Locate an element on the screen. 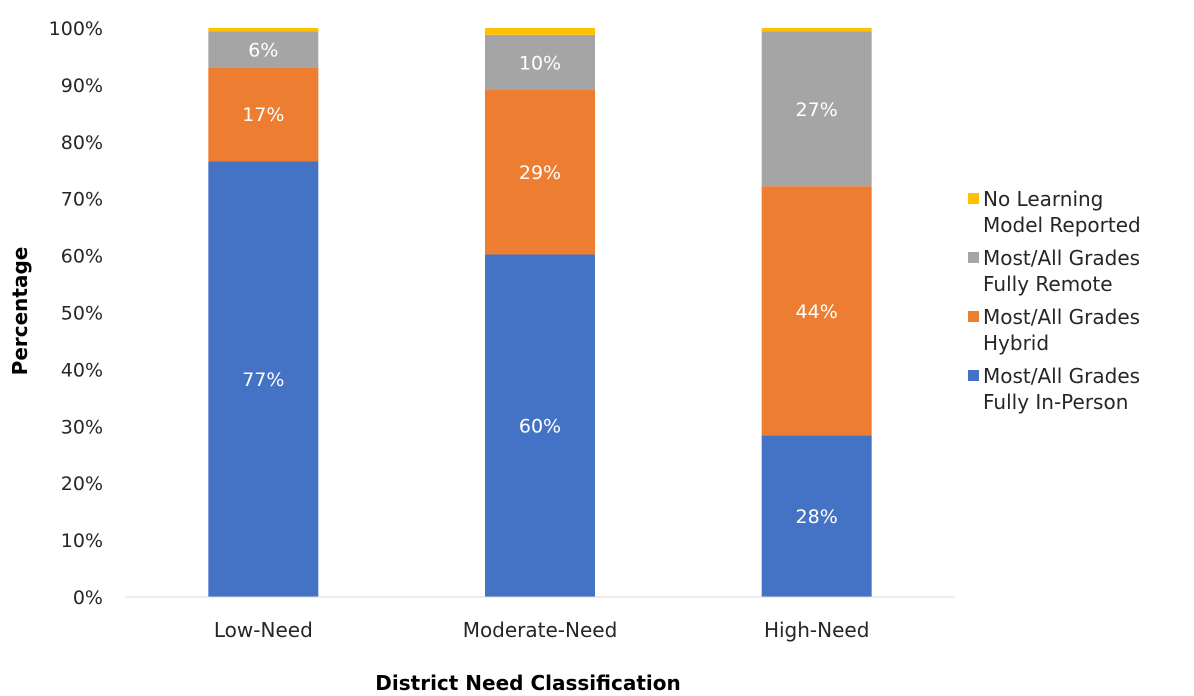 The image size is (1194, 696). data-label: 44% is located at coordinates (817, 312).